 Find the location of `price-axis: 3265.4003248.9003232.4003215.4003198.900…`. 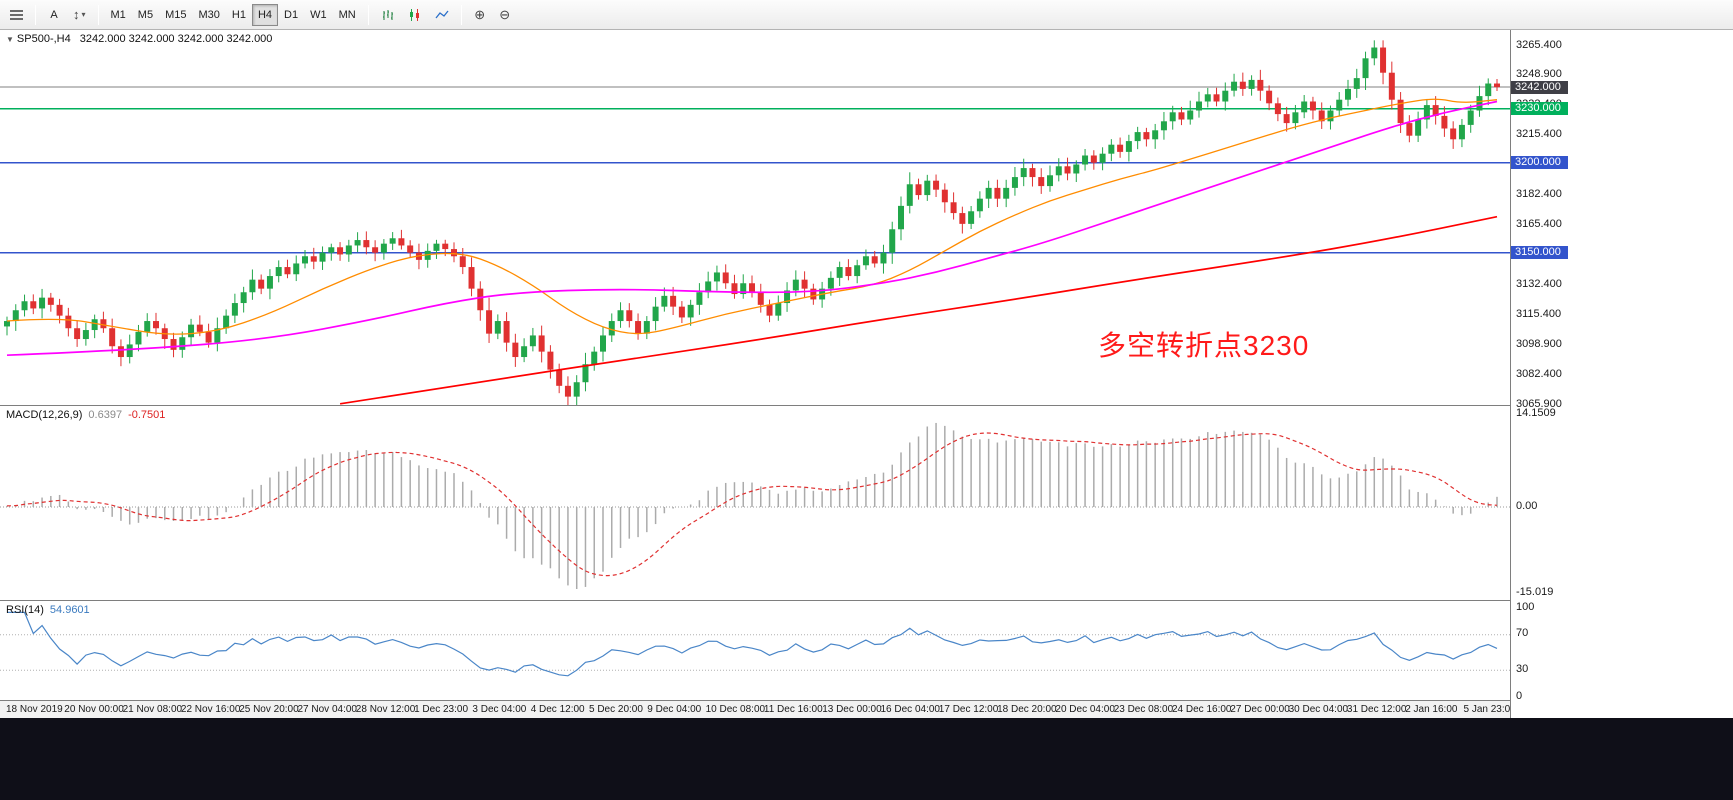

price-axis: 3265.4003248.9003232.4003215.4003198.900… is located at coordinates (1621, 374).